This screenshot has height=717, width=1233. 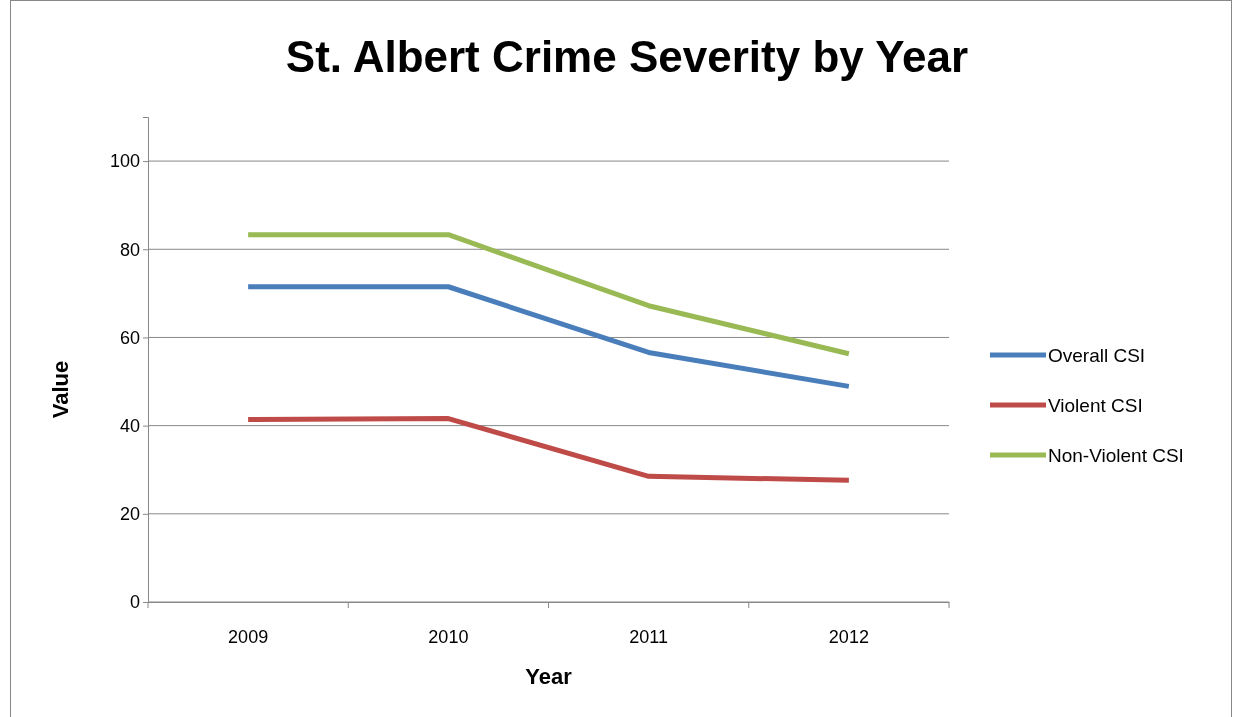 I want to click on legend-label: Non-Violent CSI, so click(x=1116, y=455).